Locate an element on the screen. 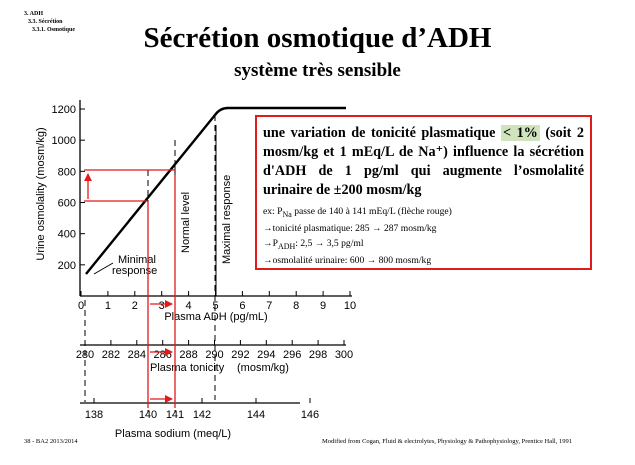 Image resolution: width=635 pixels, height=465 pixels. annotation-minimal-response-2: response is located at coordinates (134, 271).